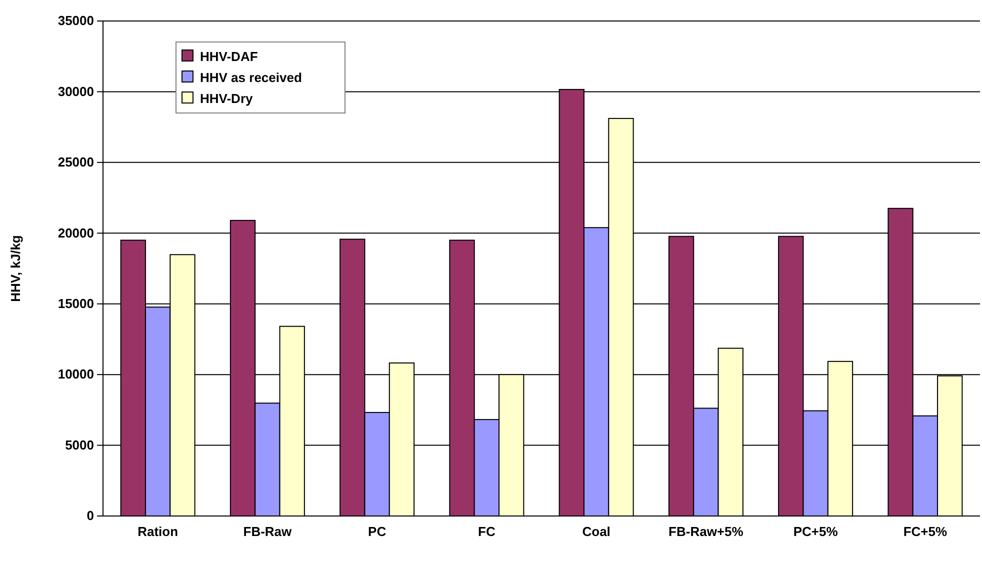  I want to click on x-tick-label: PC+5%, so click(815, 531).